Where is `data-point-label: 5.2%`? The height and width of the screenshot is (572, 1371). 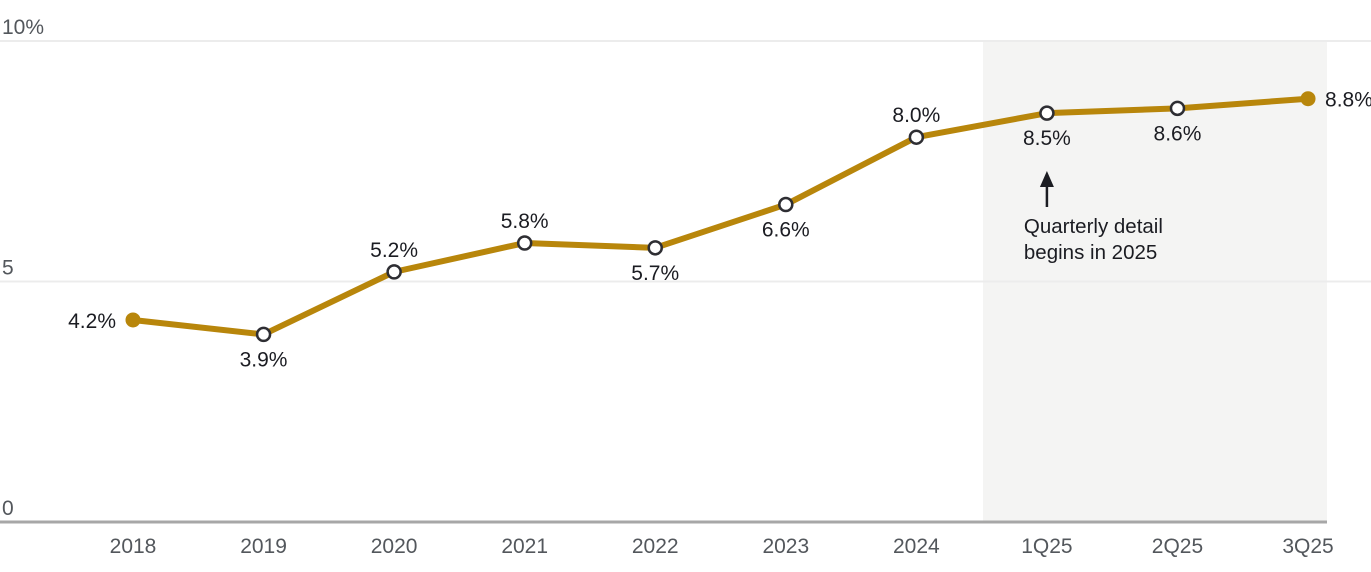 data-point-label: 5.2% is located at coordinates (394, 250).